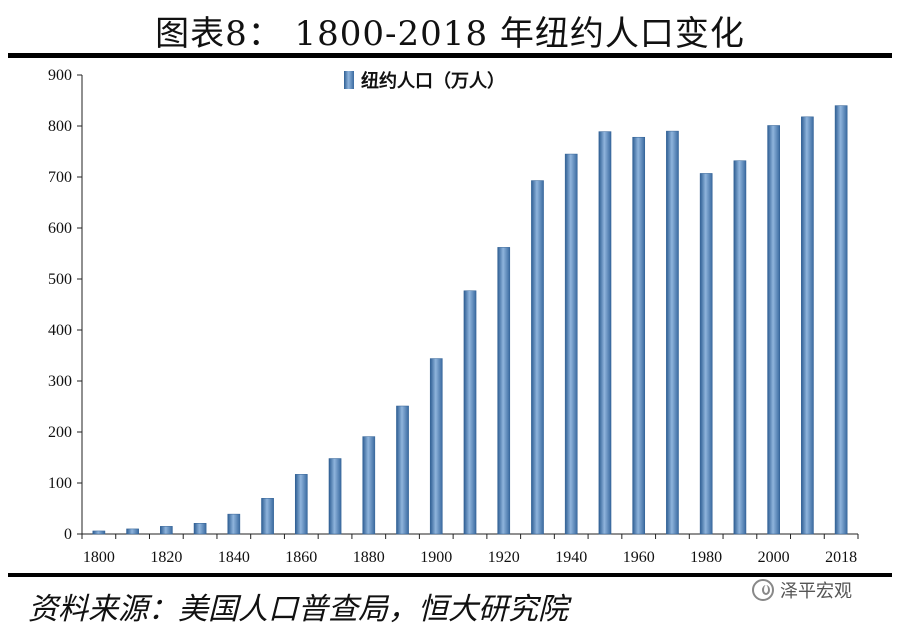 This screenshot has height=630, width=900. I want to click on x-tick-label: 2000, so click(774, 557).